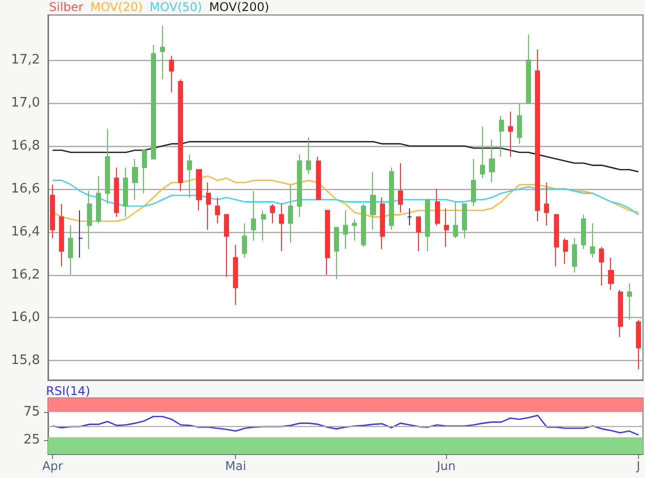 This screenshot has height=478, width=645. Describe the element at coordinates (116, 7) in the screenshot. I see `text: MOV(20)` at that location.